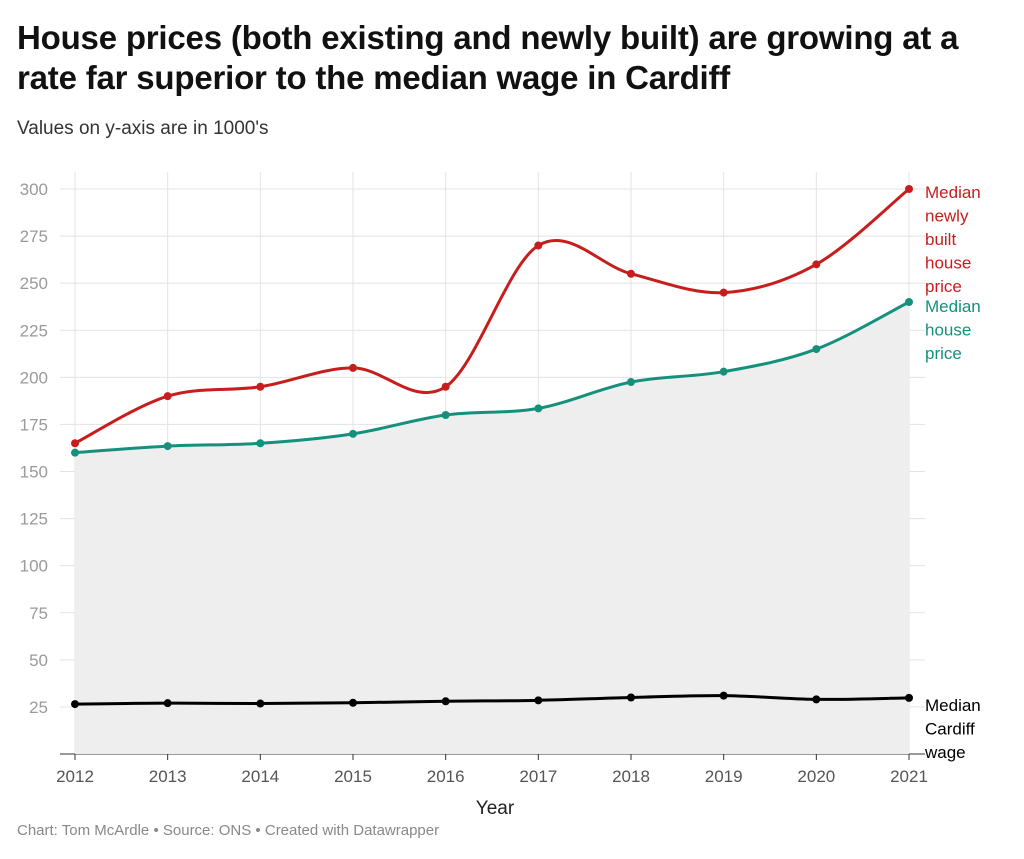 This screenshot has height=859, width=1024. What do you see at coordinates (34, 566) in the screenshot?
I see `y-tick-label: 100` at bounding box center [34, 566].